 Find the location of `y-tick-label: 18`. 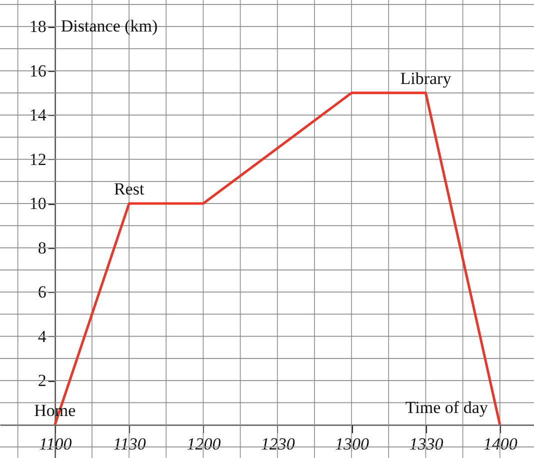

y-tick-label: 18 is located at coordinates (37, 26).